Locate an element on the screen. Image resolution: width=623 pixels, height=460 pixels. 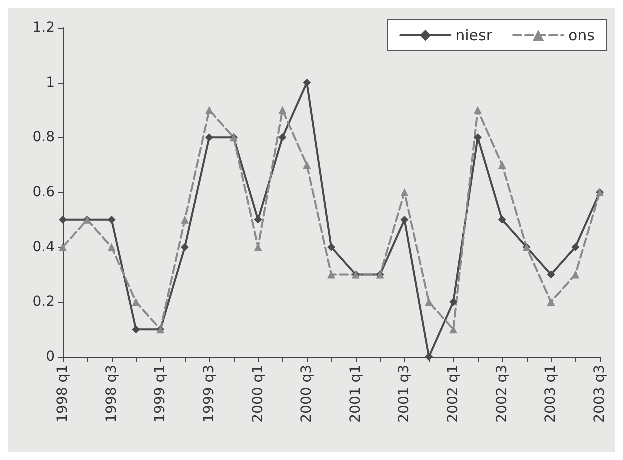
x-tick-label: 2002 q1 is located at coordinates (454, 394).